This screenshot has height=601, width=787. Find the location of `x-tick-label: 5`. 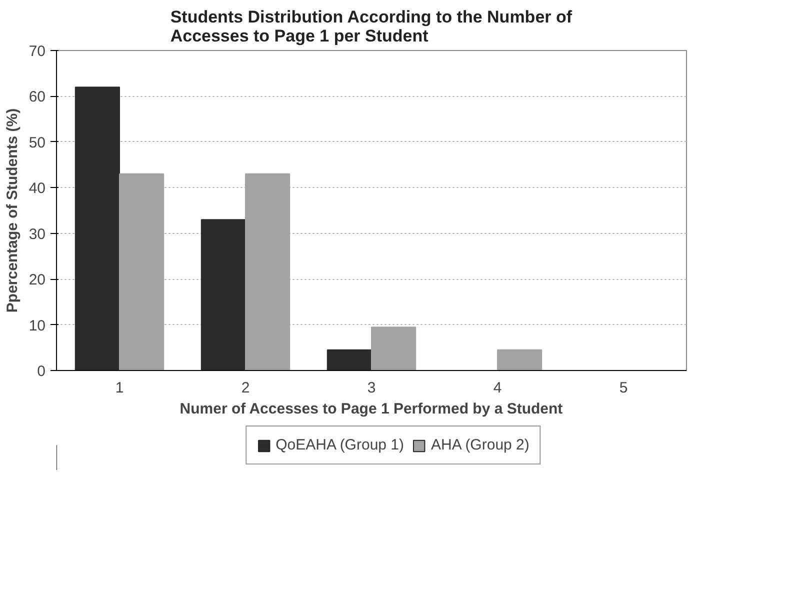

x-tick-label: 5 is located at coordinates (623, 388).